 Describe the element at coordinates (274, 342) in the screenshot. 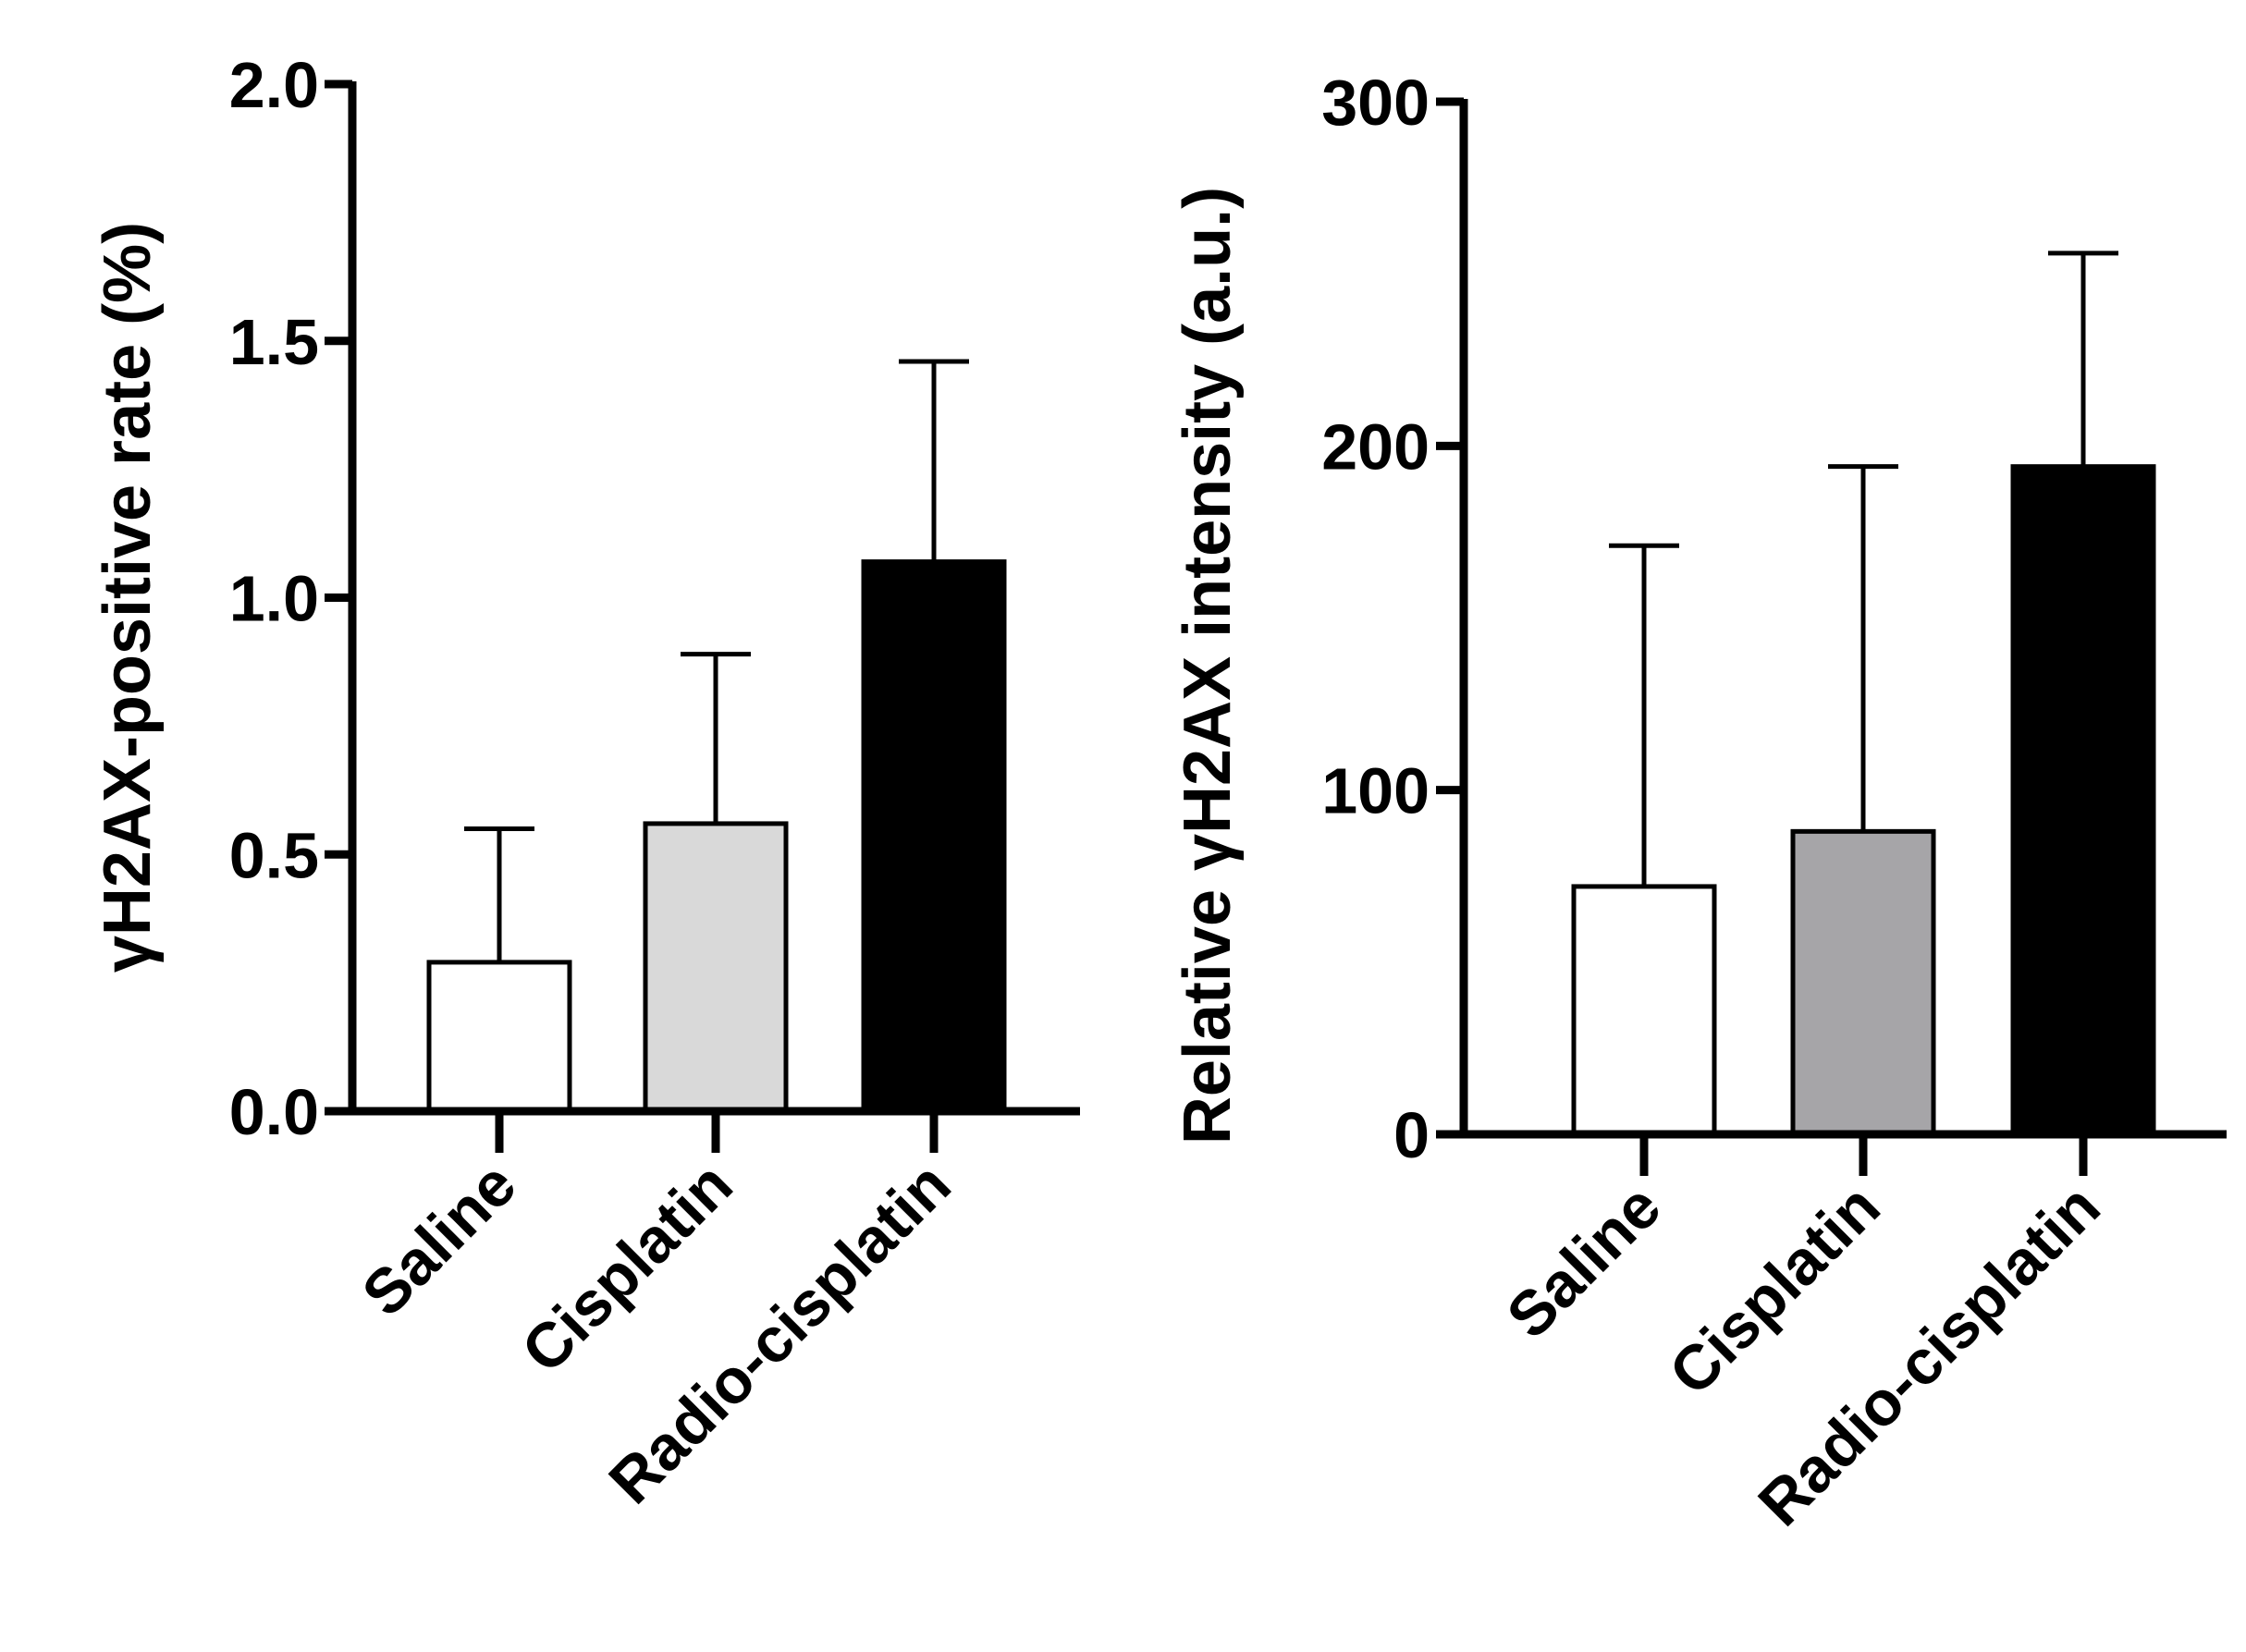

I see `y-tick-label: 1.5` at that location.